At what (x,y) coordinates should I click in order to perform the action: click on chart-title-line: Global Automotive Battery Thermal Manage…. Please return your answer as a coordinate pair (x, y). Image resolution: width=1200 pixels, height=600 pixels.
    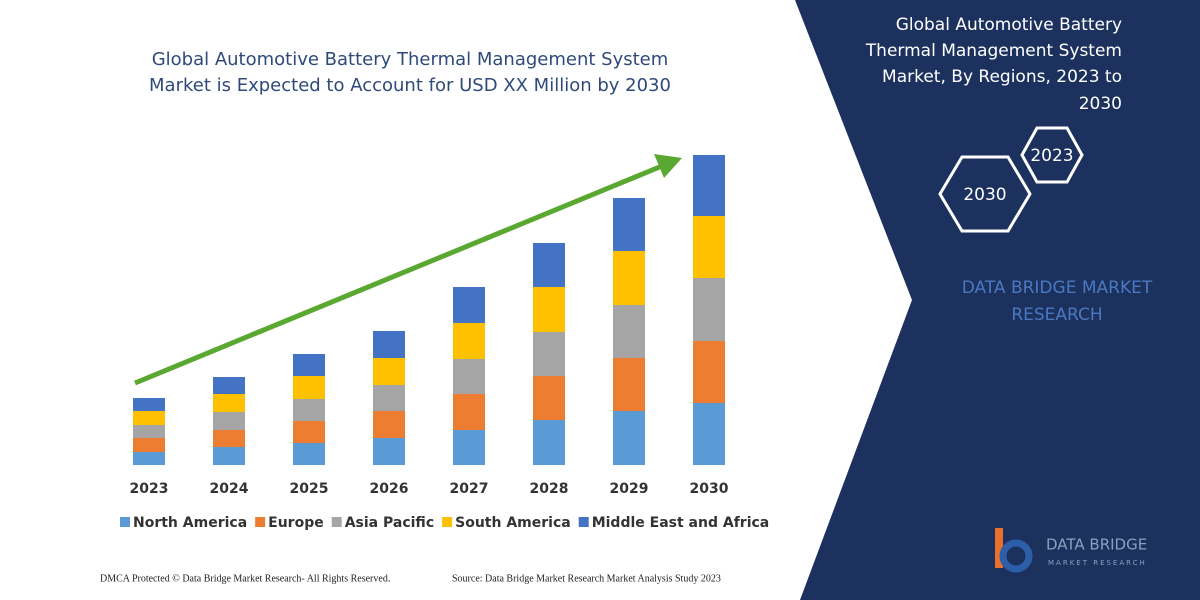
    Looking at the image, I should click on (410, 59).